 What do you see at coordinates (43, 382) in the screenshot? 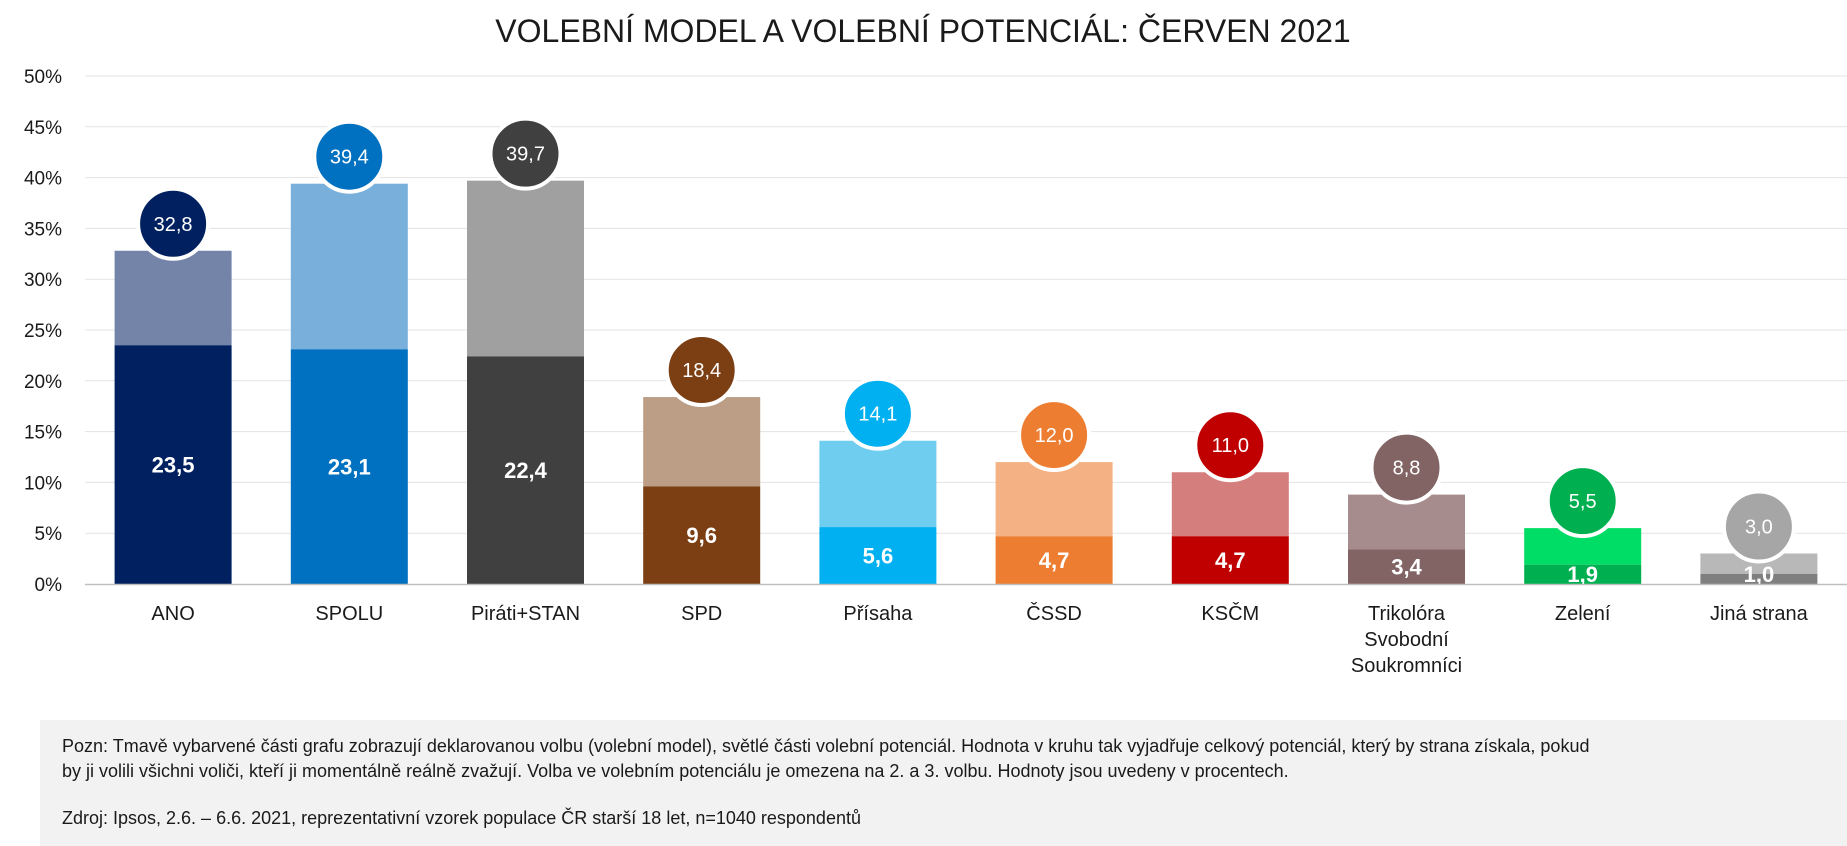
I see `y-tick-label: 20%` at bounding box center [43, 382].